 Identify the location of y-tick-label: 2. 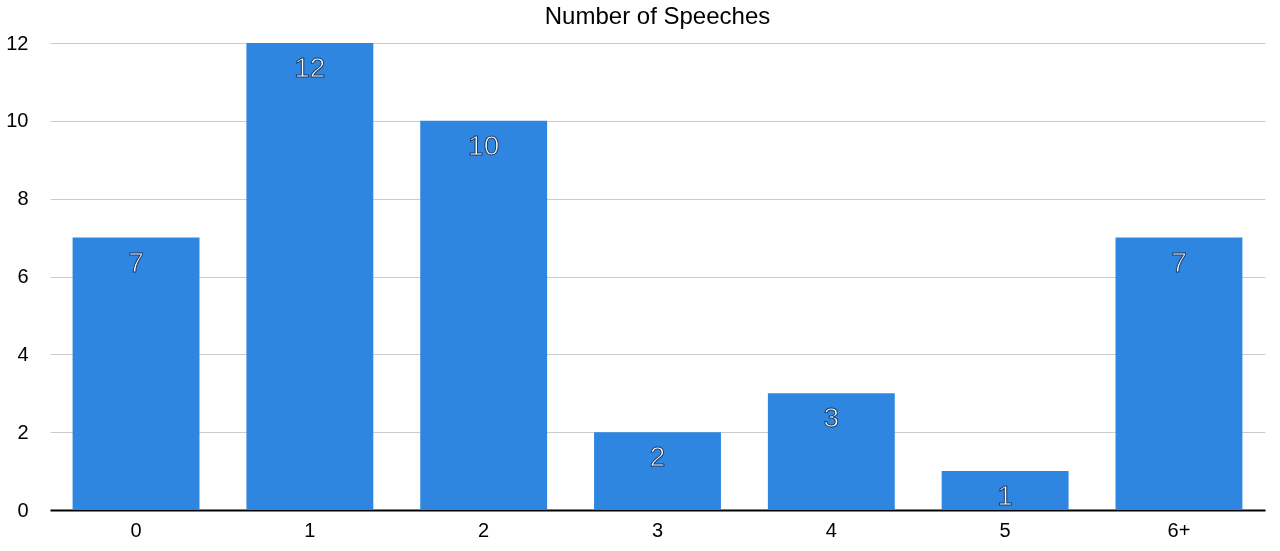
(23, 431).